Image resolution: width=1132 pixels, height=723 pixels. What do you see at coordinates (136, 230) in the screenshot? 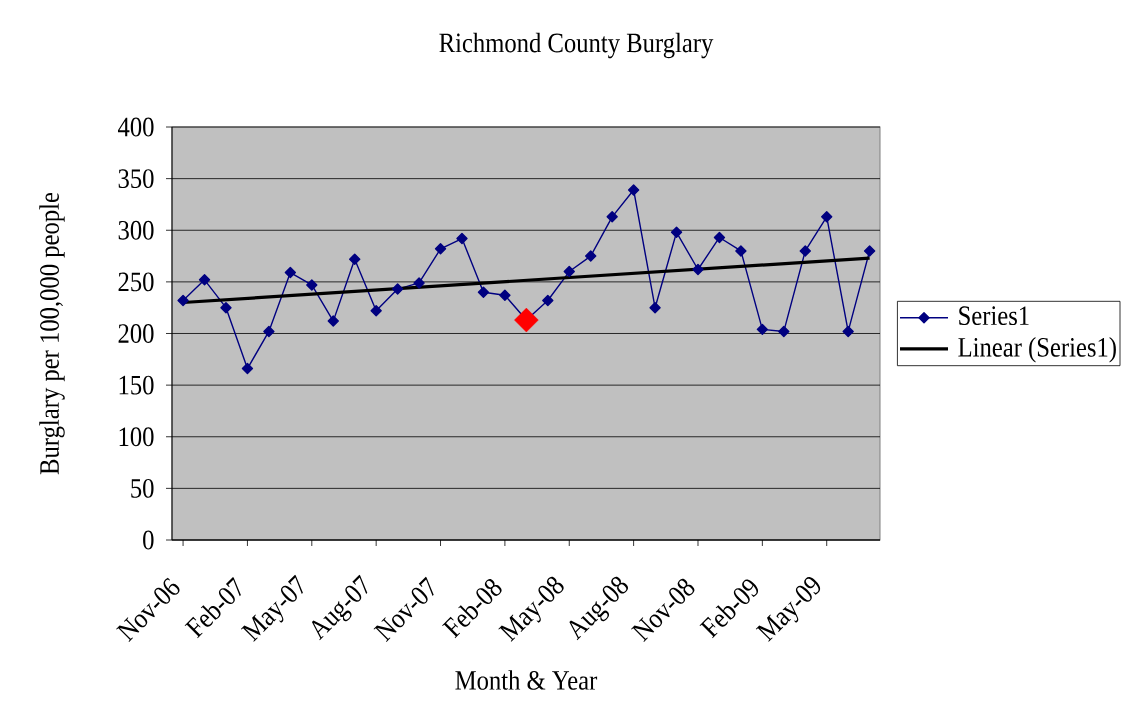
I see `y-tick-label: 300` at bounding box center [136, 230].